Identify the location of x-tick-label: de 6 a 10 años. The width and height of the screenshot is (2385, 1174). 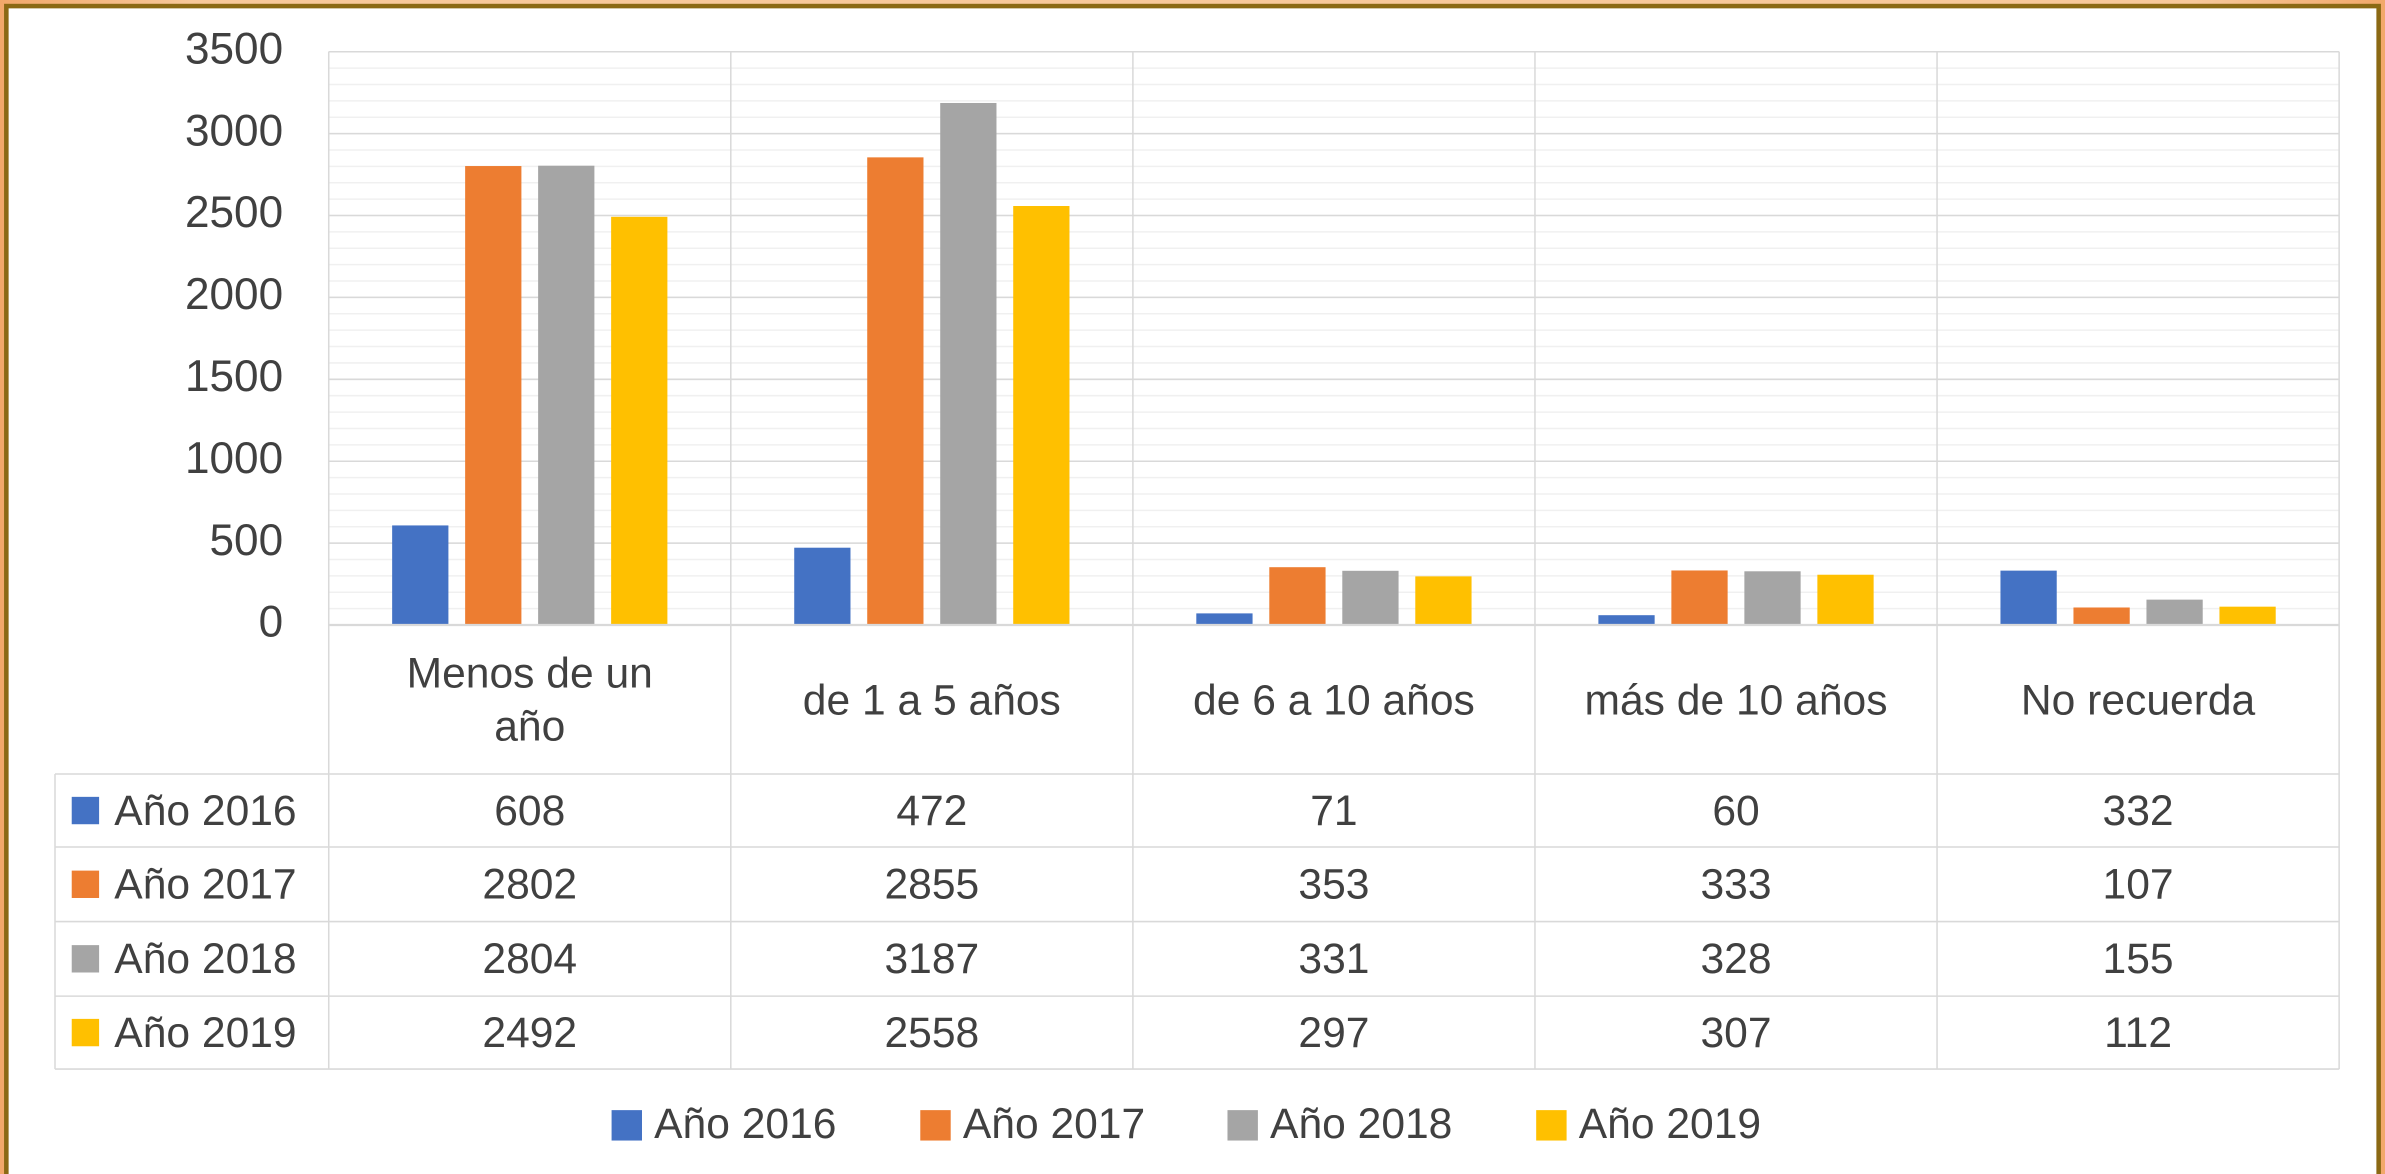
(1334, 699).